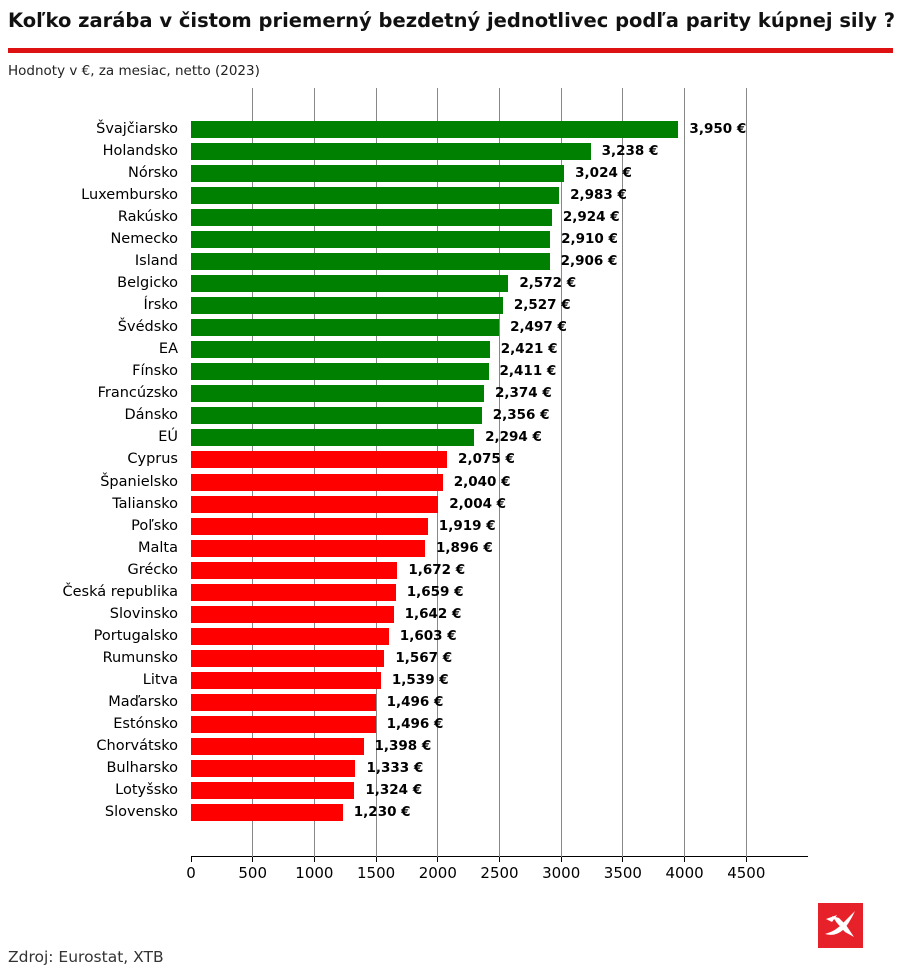  Describe the element at coordinates (435, 129) in the screenshot. I see `bar-Švajčiarsko` at that location.